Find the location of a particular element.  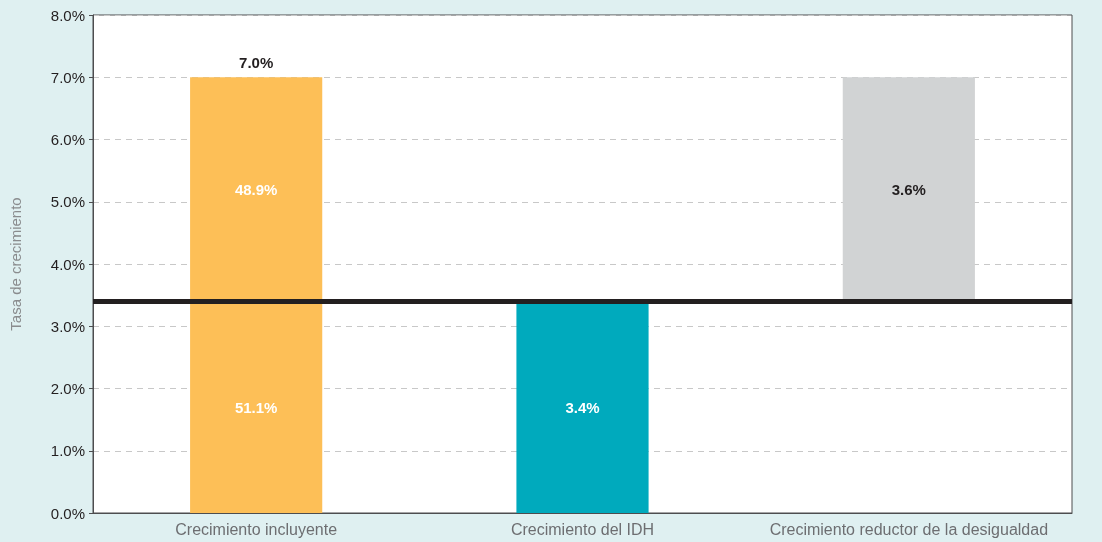

data-label: 3.6% is located at coordinates (908, 189).